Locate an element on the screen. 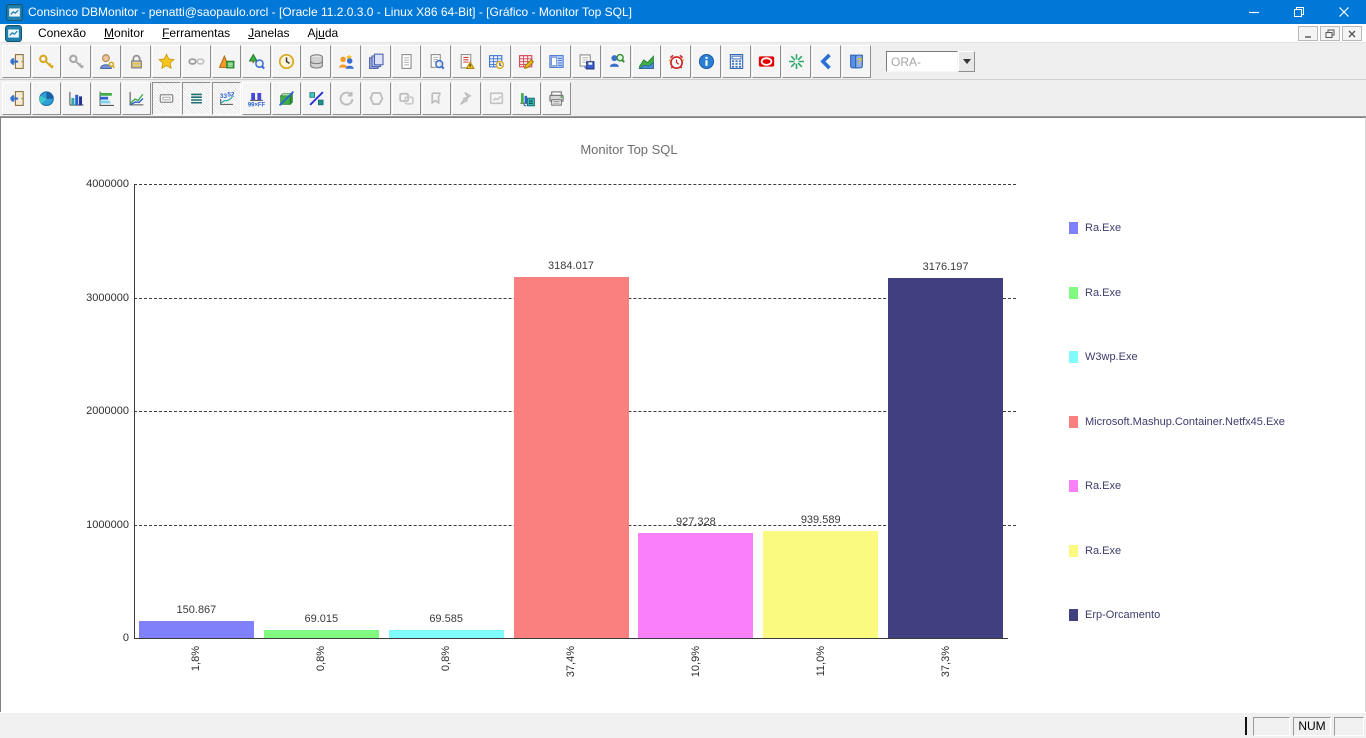 This screenshot has width=1366, height=738. chart-3d-button is located at coordinates (286, 98).